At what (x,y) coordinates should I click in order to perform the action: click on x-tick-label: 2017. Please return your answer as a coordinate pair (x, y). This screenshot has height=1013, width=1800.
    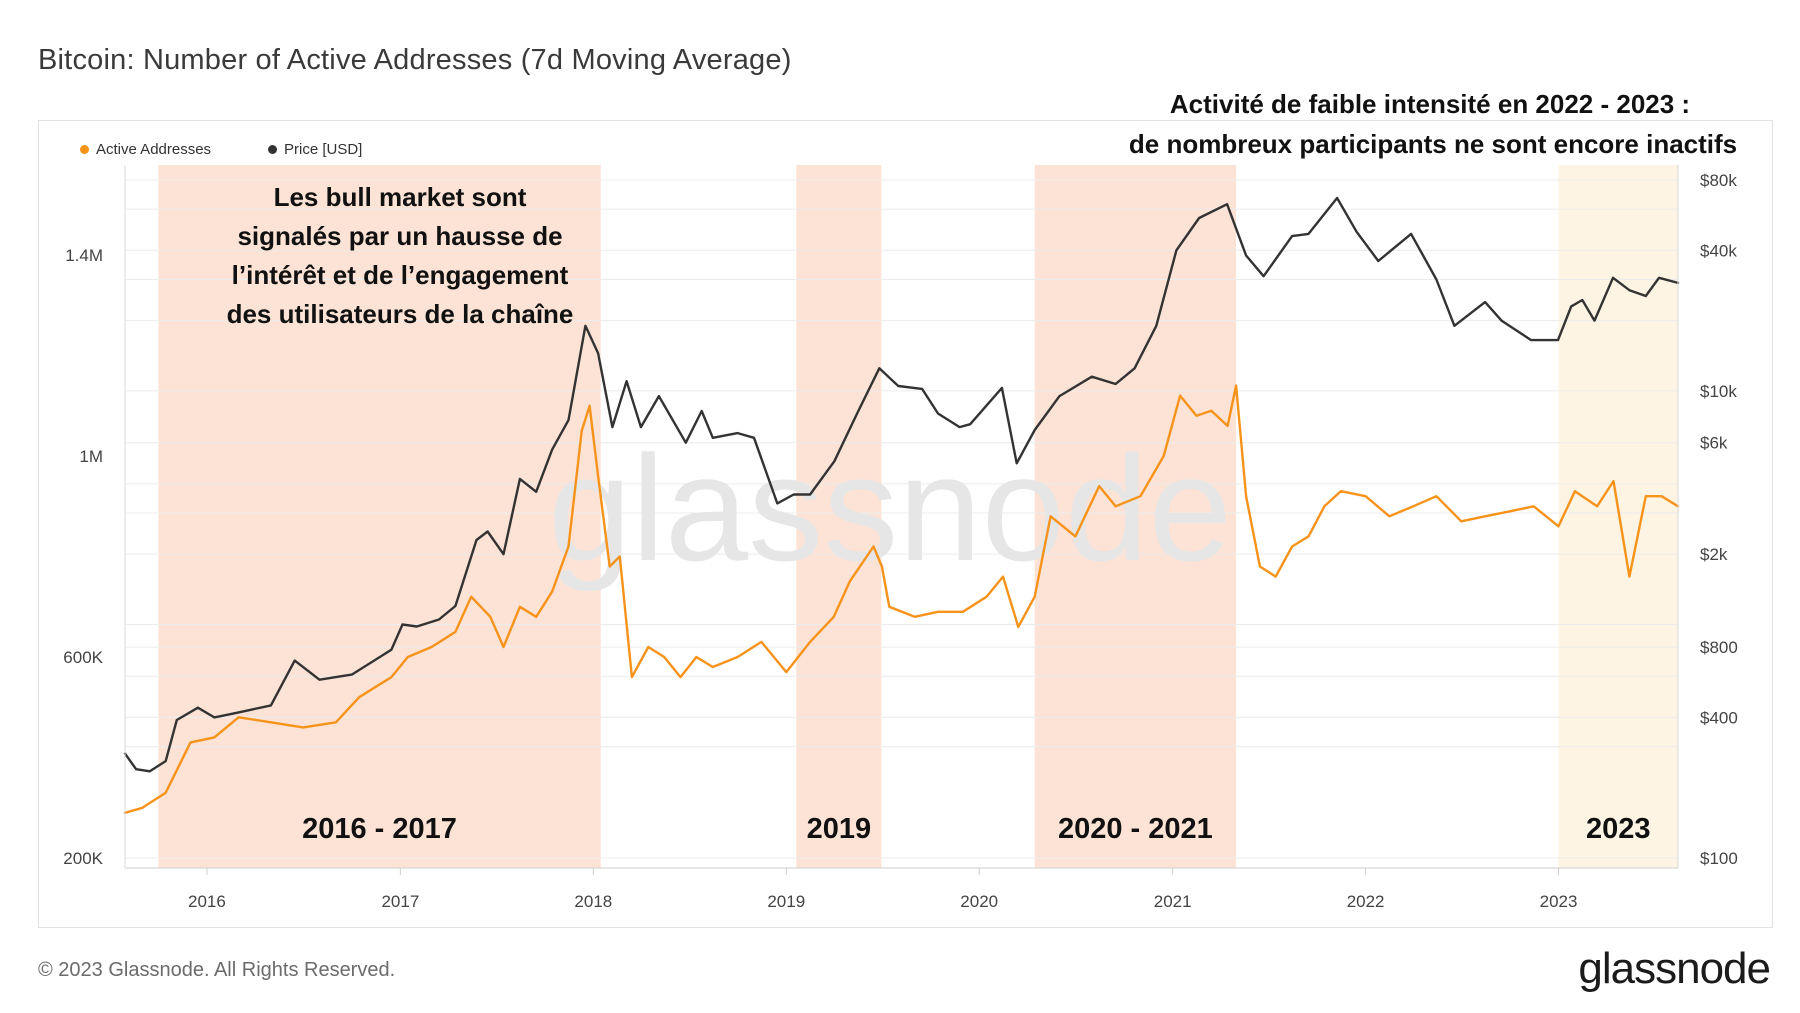
    Looking at the image, I should click on (400, 901).